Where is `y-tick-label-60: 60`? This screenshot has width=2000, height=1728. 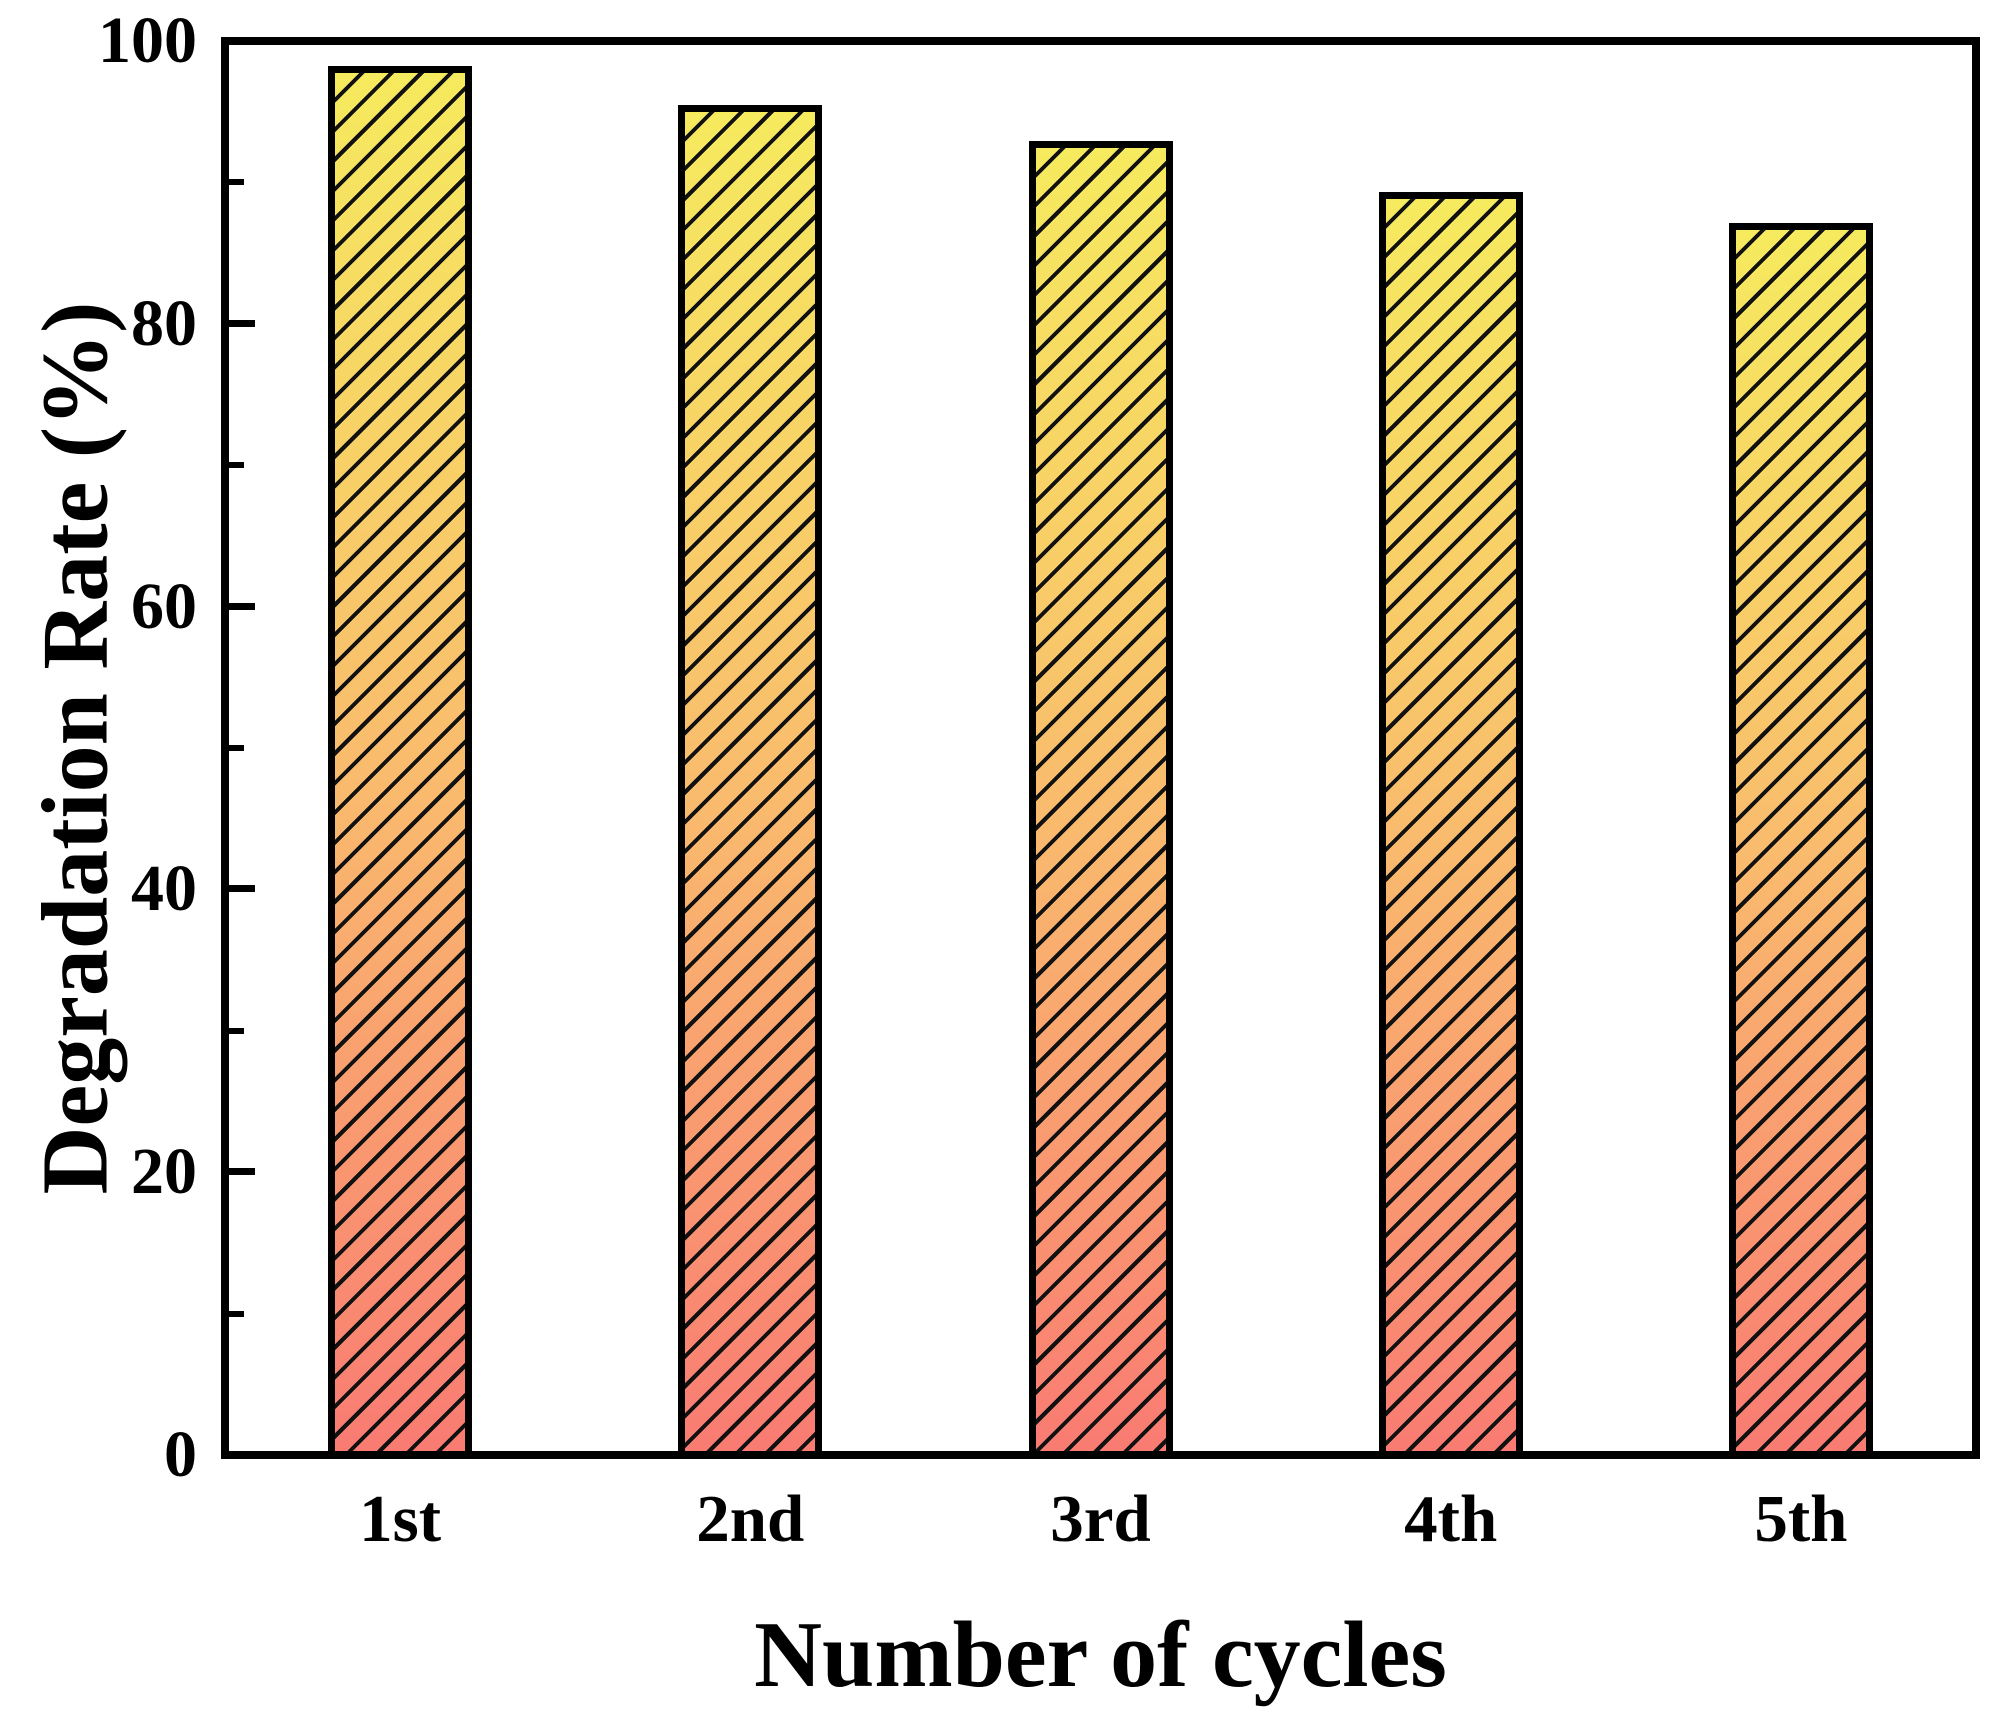
y-tick-label-60: 60 is located at coordinates (164, 606).